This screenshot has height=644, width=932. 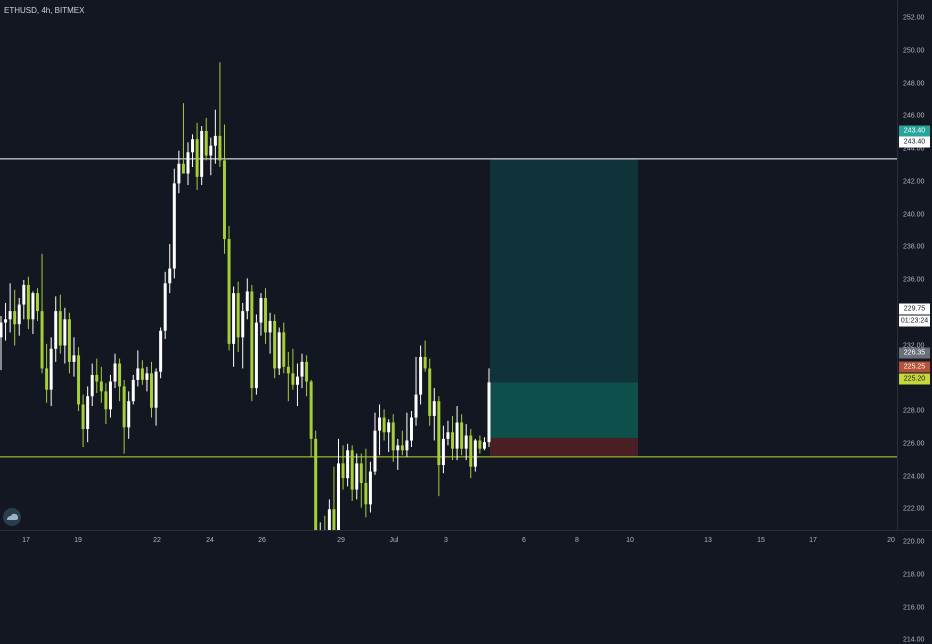 What do you see at coordinates (914, 476) in the screenshot?
I see `price-tick-label: 224.00` at bounding box center [914, 476].